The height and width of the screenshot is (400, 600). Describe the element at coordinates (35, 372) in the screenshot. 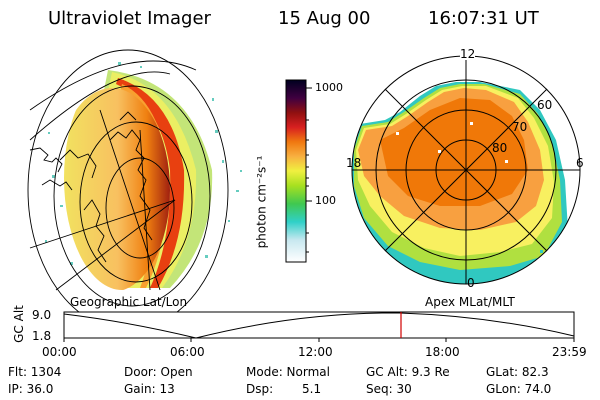

I see `status-flt: Flt: 1304` at that location.